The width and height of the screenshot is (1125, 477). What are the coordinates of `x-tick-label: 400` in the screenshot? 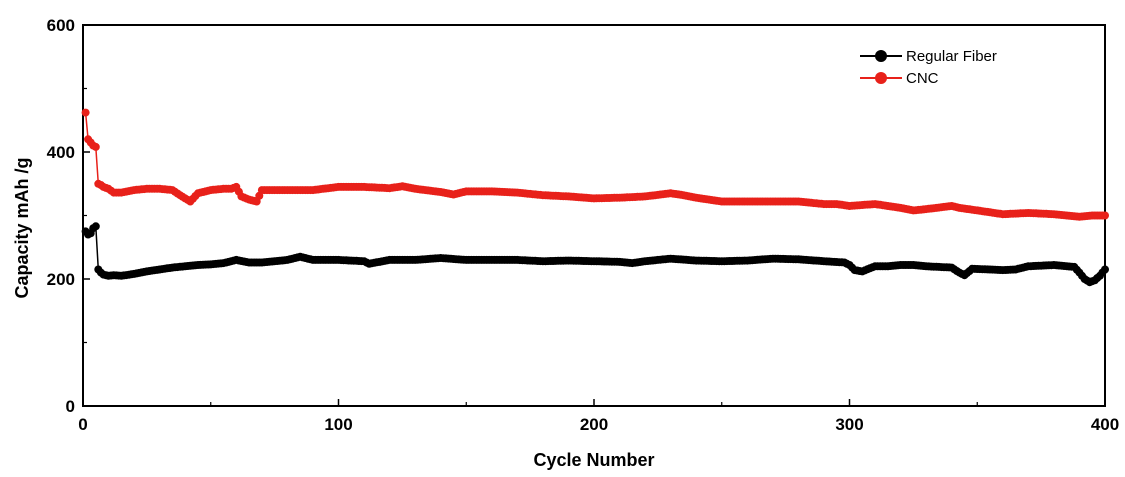 It's located at (1105, 424).